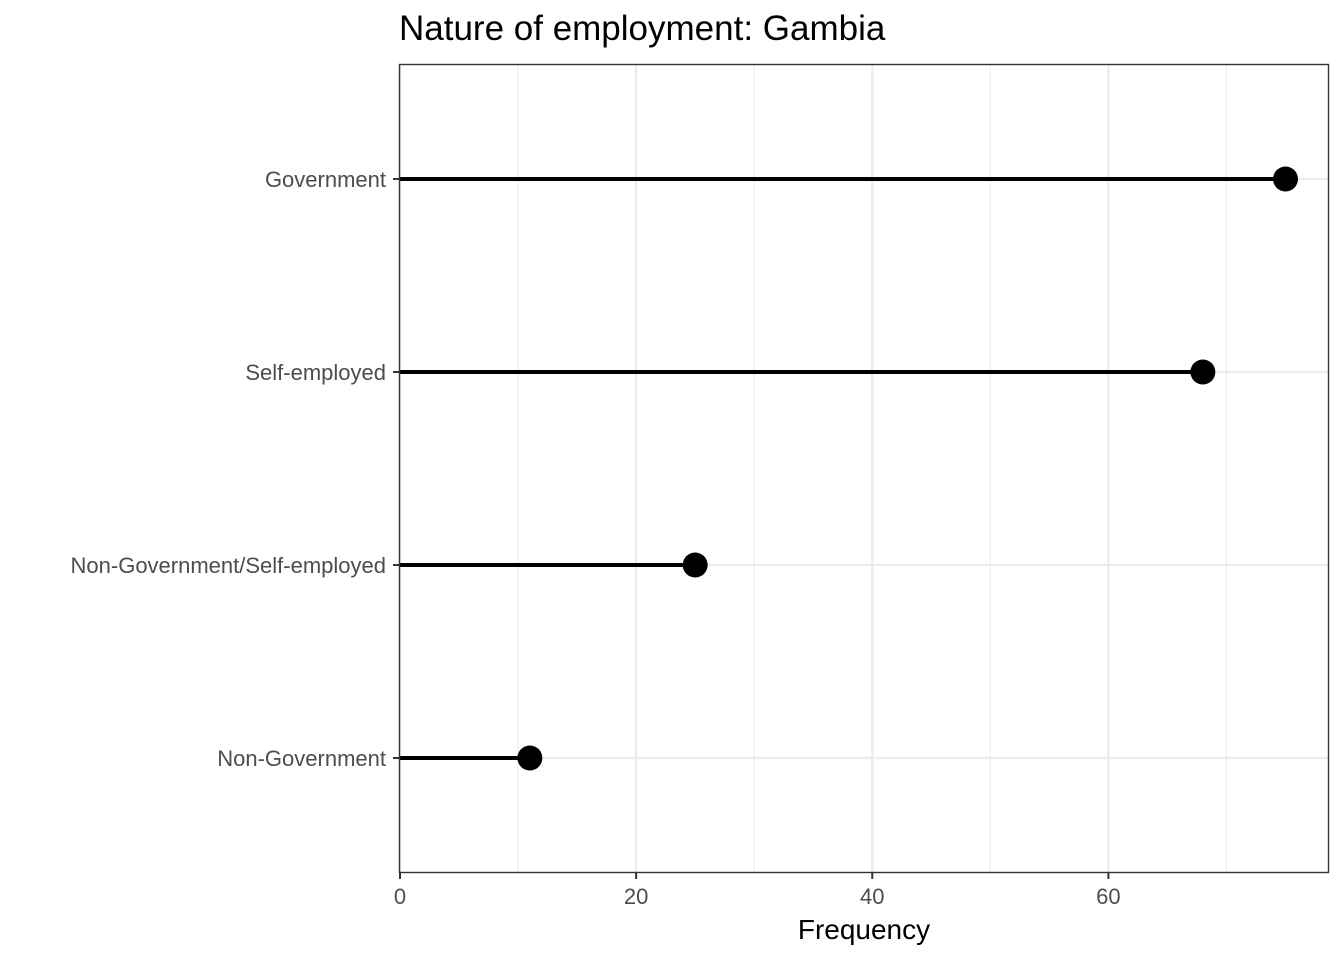  What do you see at coordinates (642, 28) in the screenshot?
I see `chart-title: Nature of employment: Gambia` at bounding box center [642, 28].